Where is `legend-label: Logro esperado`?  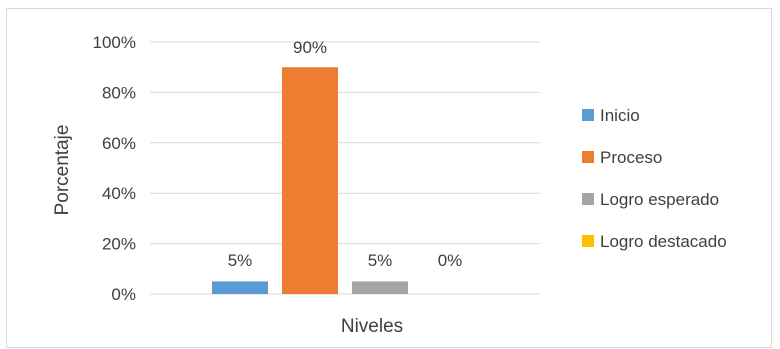
legend-label: Logro esperado is located at coordinates (659, 199).